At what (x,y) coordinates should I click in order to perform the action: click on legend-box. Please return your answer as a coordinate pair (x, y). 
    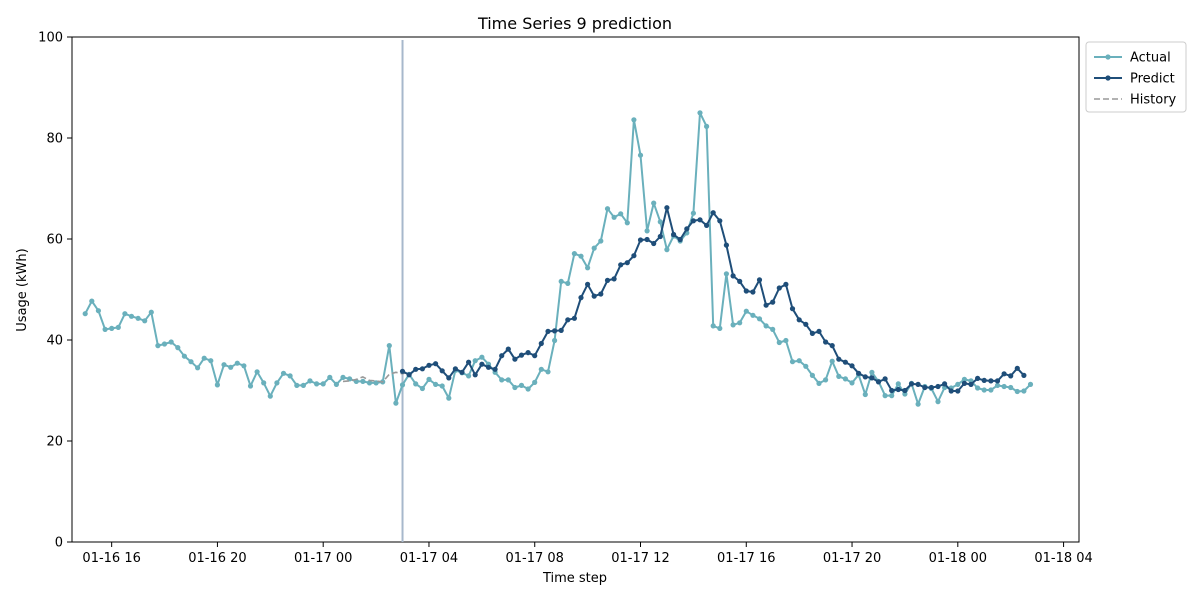
    Looking at the image, I should click on (1136, 77).